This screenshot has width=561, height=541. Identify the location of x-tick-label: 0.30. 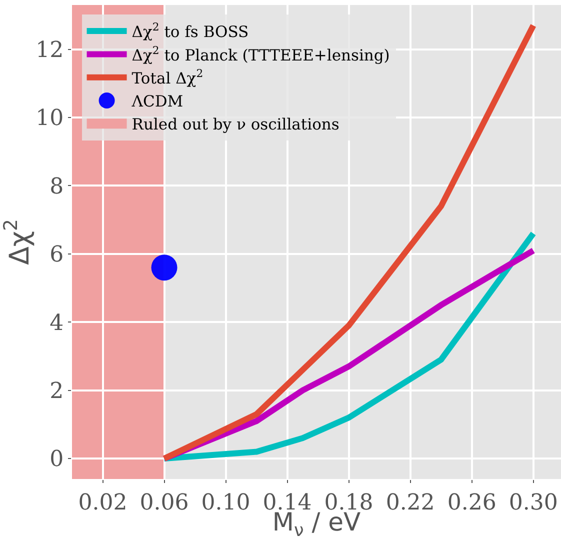
(533, 503).